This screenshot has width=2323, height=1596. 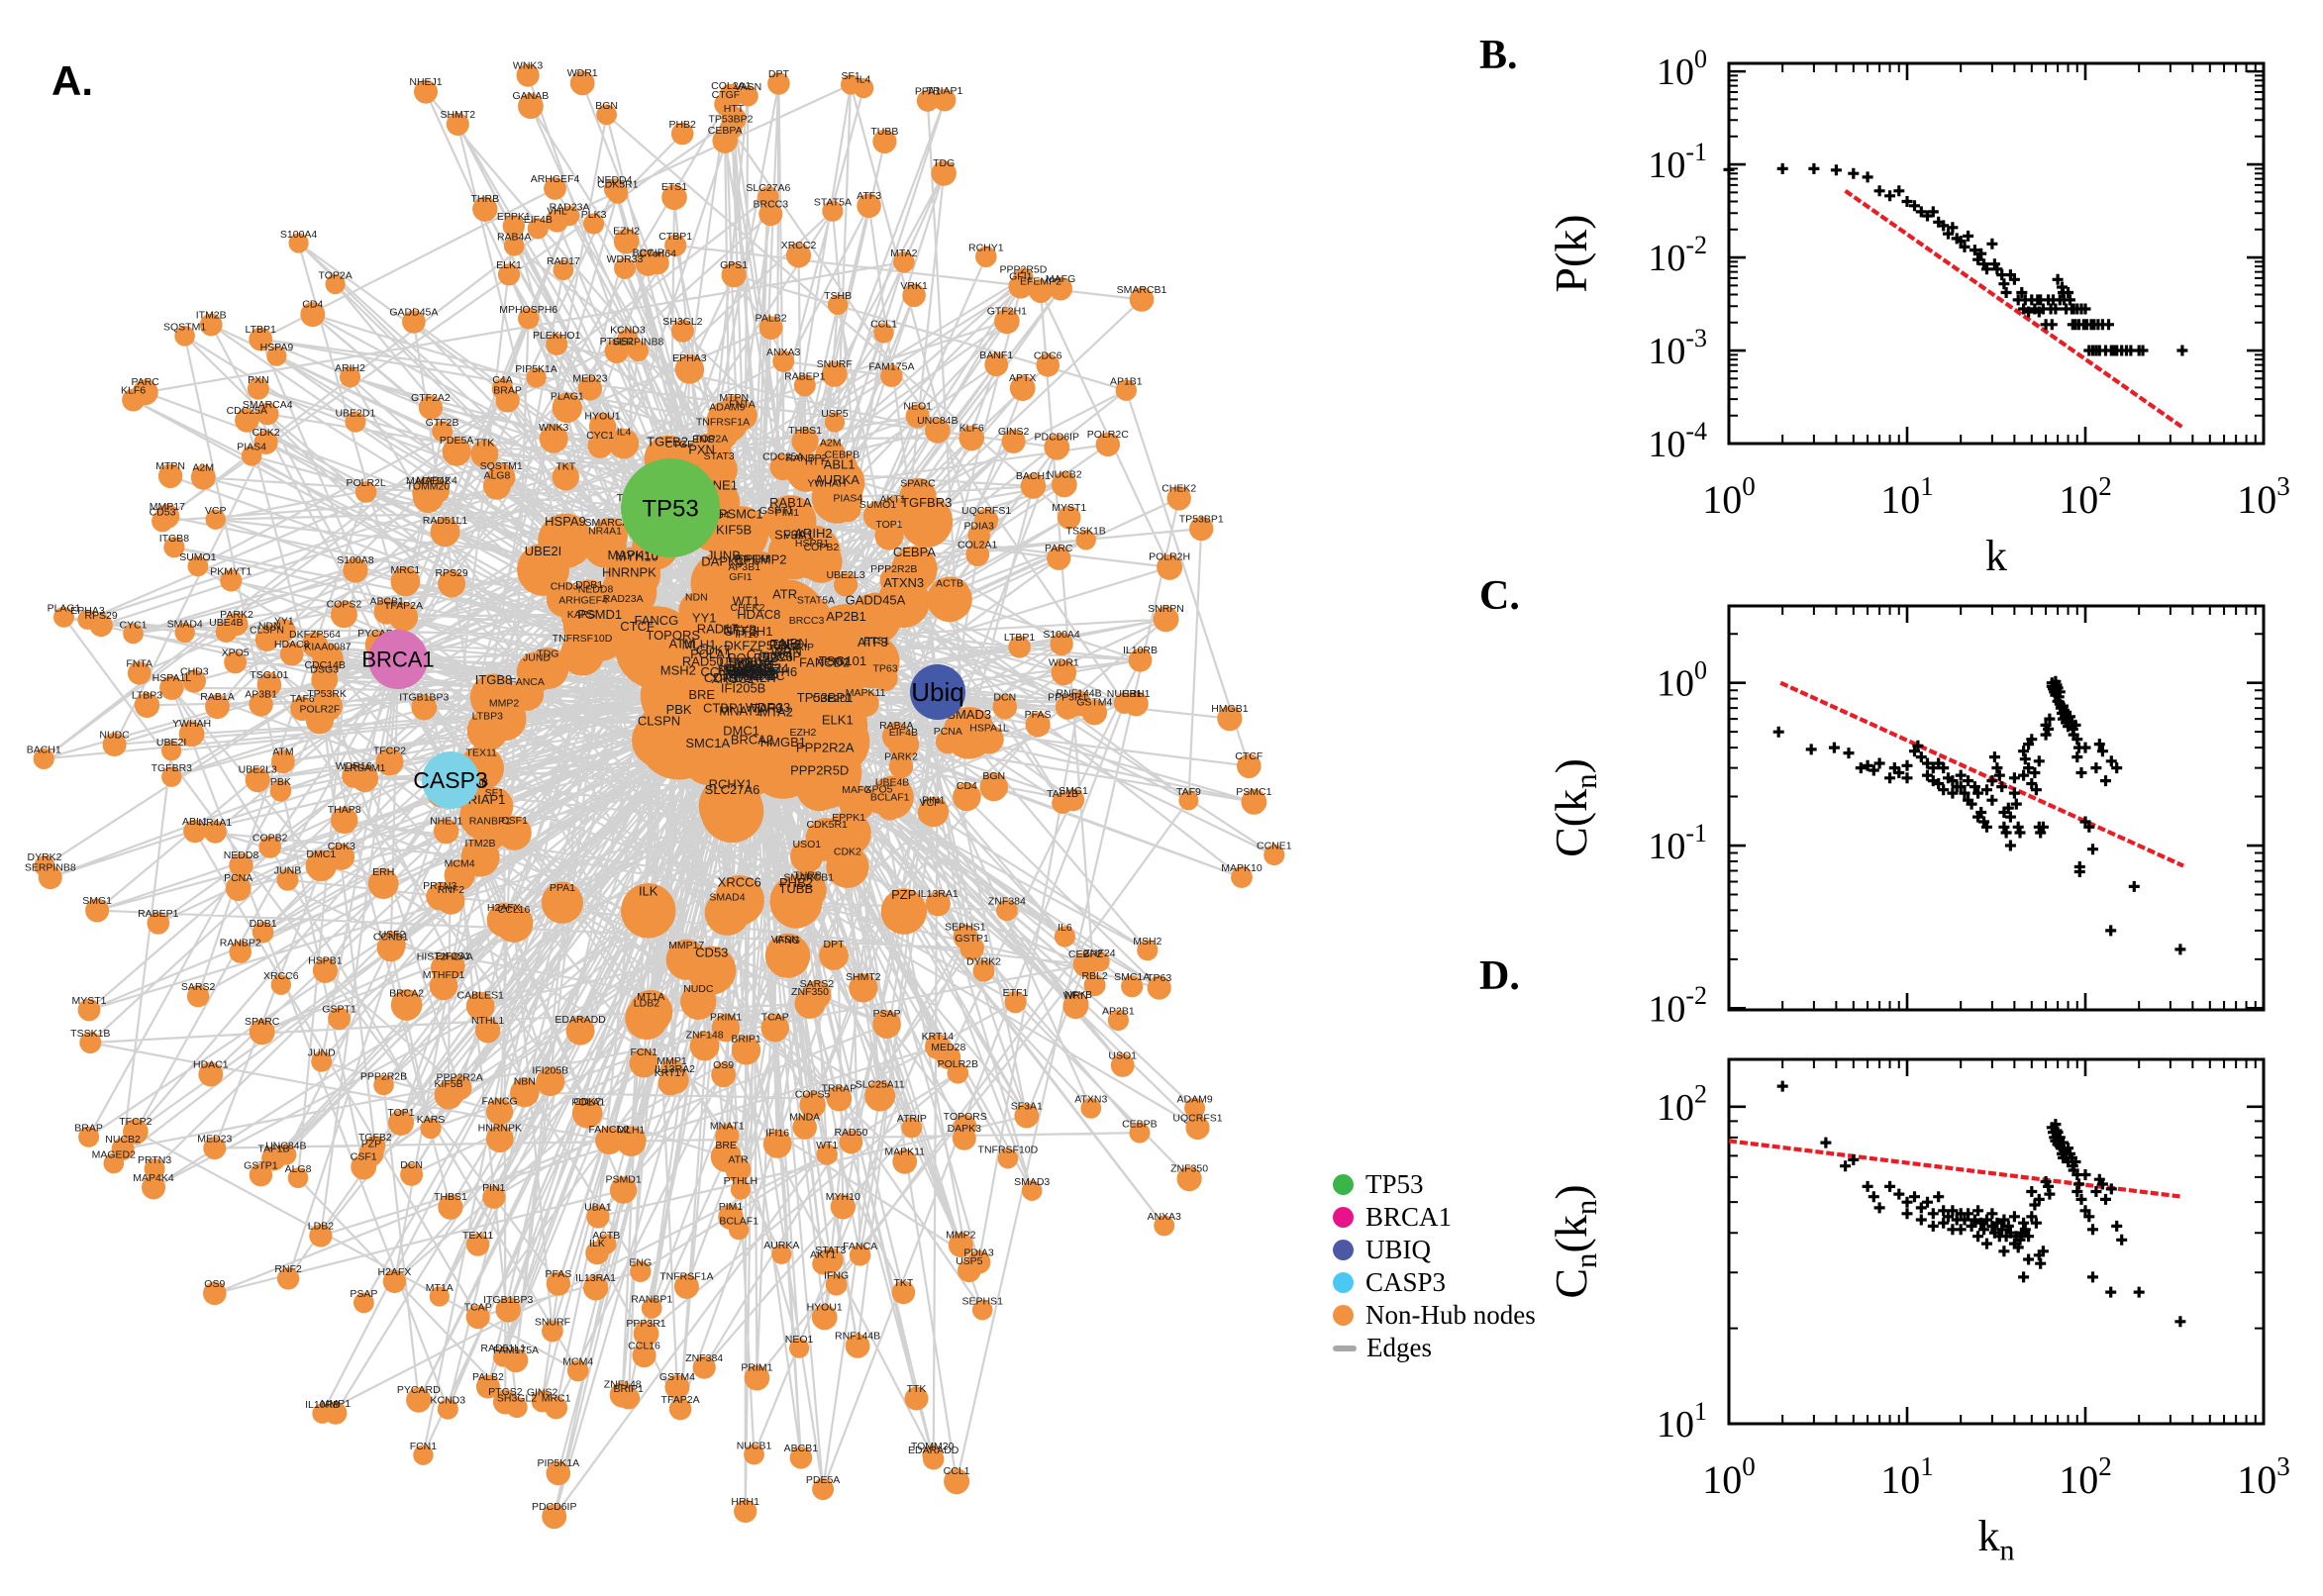 What do you see at coordinates (1074, 791) in the screenshot?
I see `svg-text: SMG1` at bounding box center [1074, 791].